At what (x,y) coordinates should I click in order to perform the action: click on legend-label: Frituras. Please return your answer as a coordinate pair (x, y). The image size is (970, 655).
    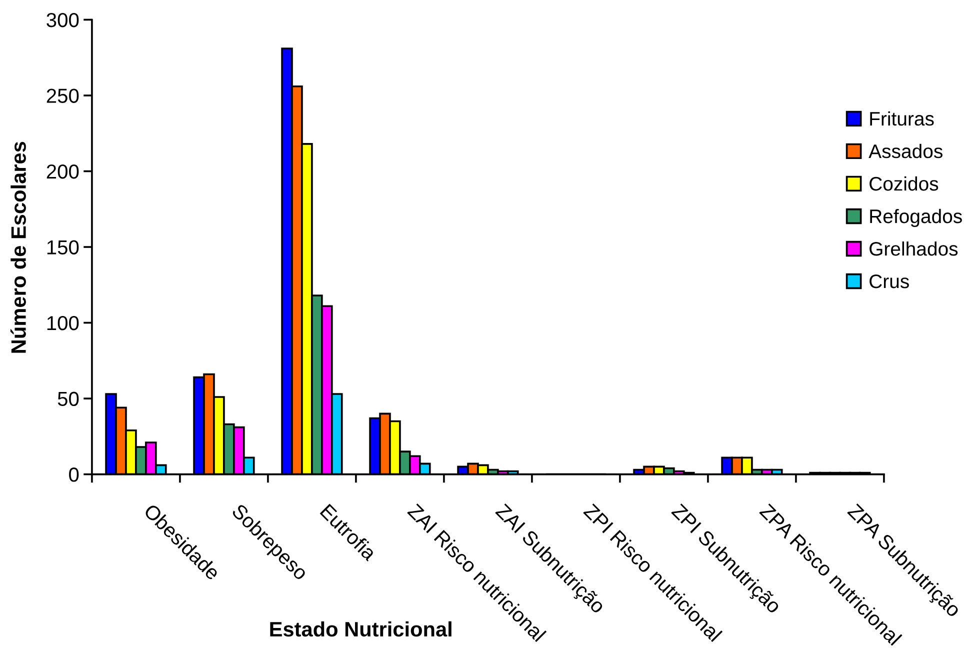
    Looking at the image, I should click on (902, 118).